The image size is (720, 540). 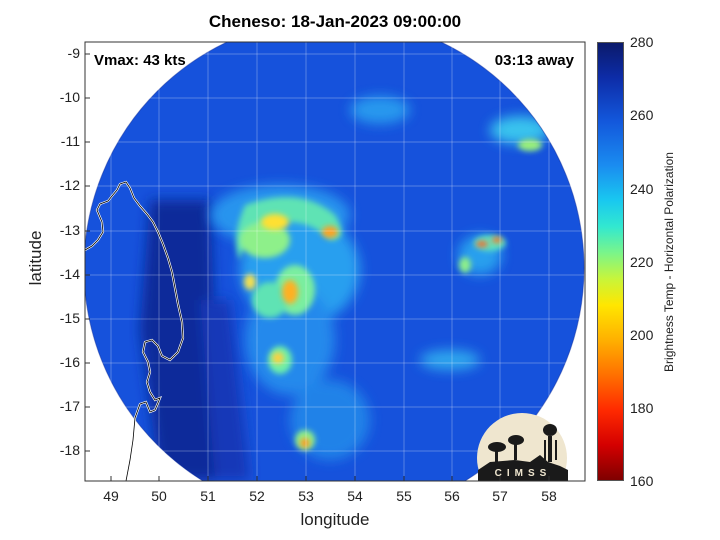 What do you see at coordinates (35, 258) in the screenshot?
I see `y-axis-title: latitude` at bounding box center [35, 258].